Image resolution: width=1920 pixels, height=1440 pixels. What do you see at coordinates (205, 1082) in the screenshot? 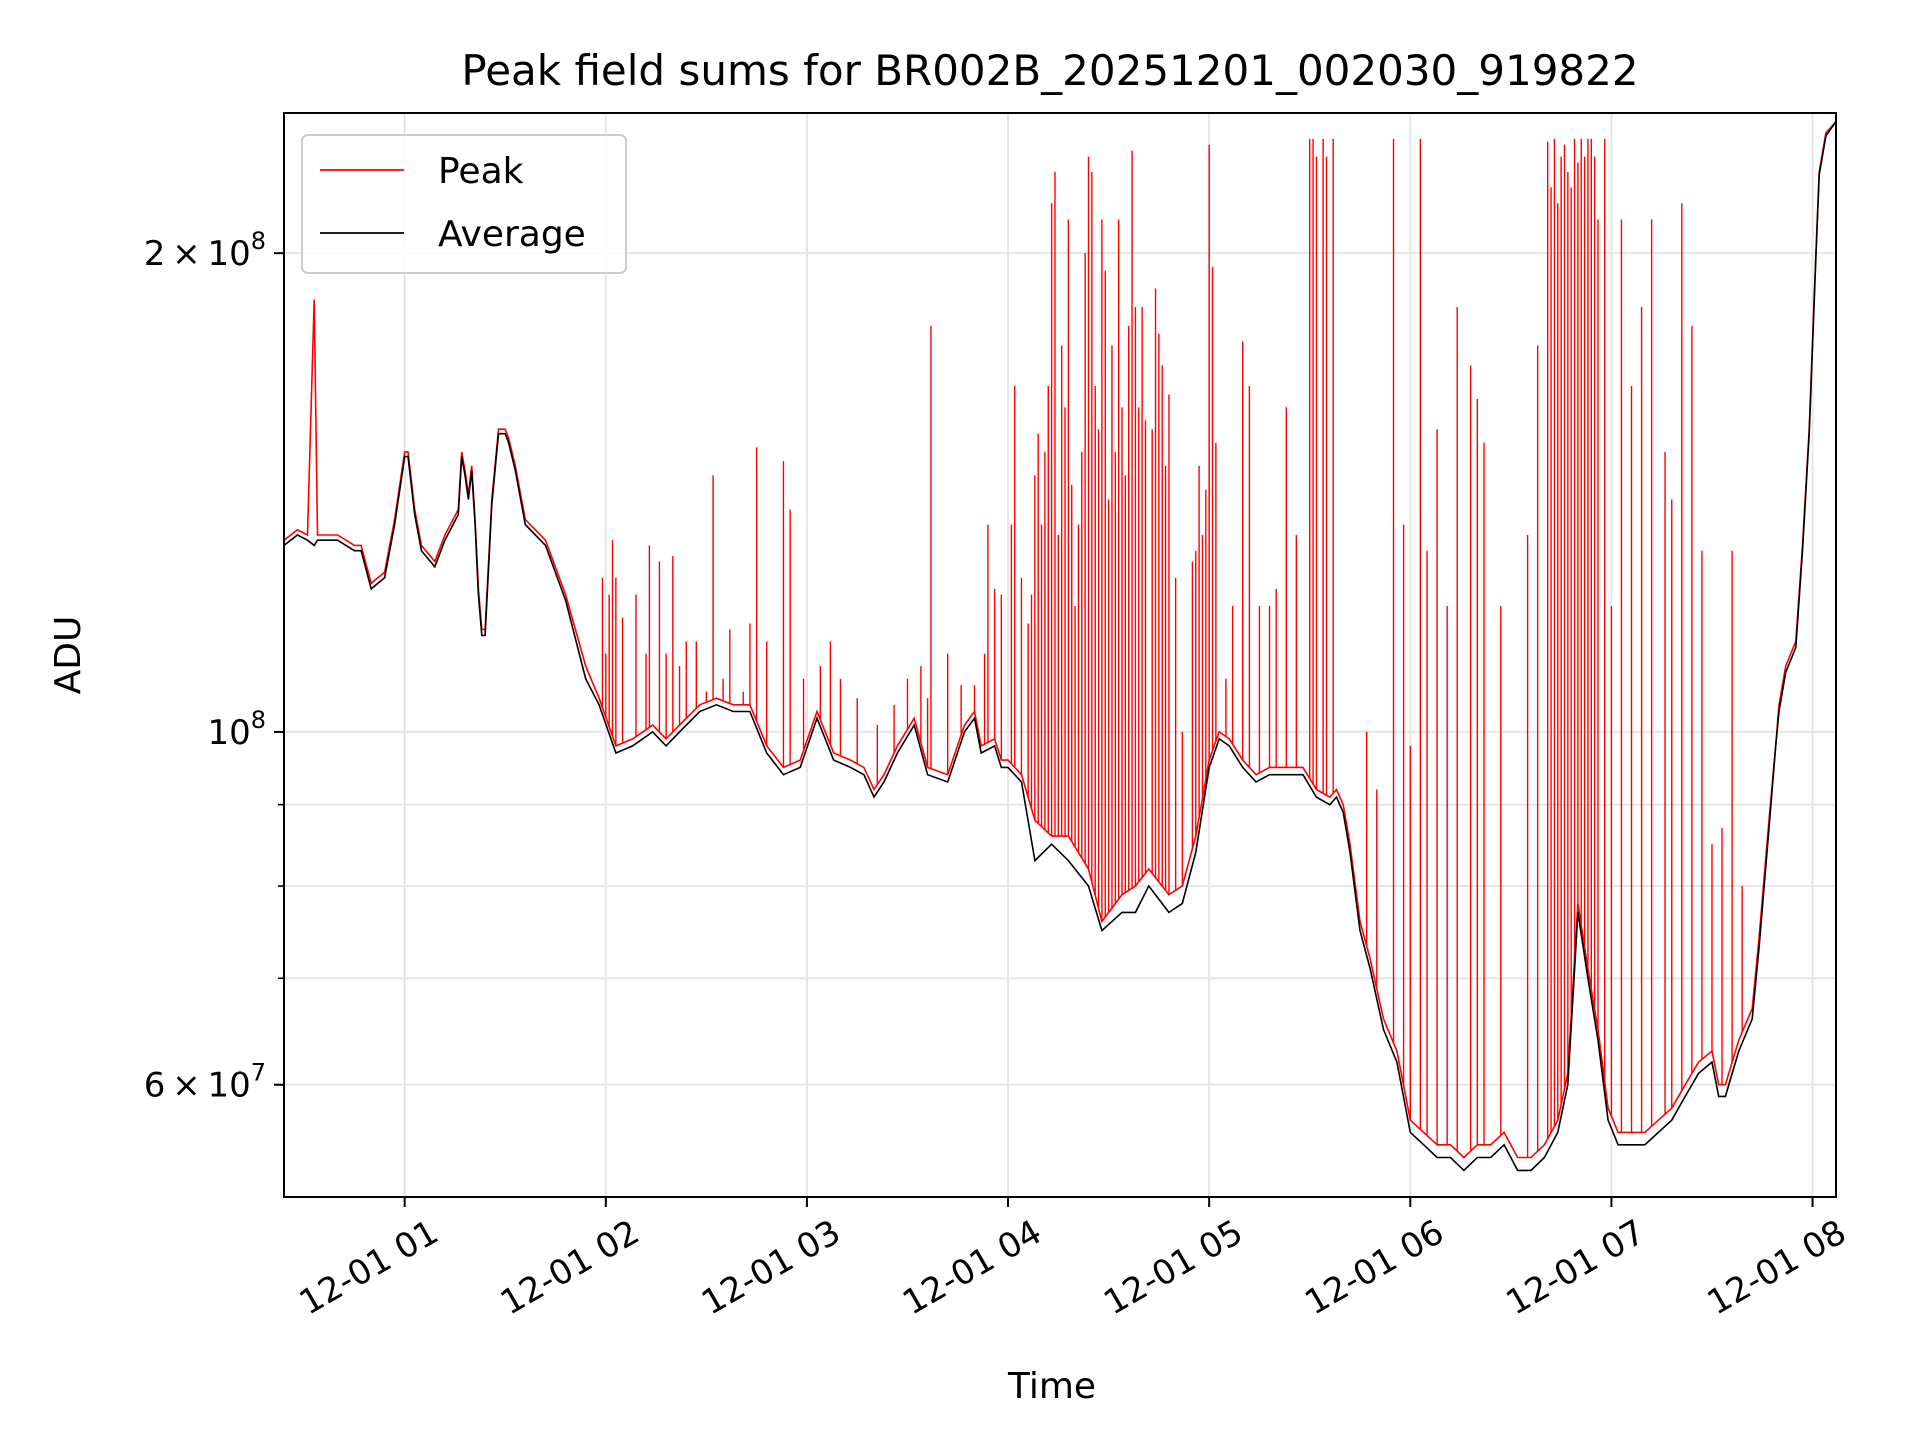
I see `y-tick-label: 6 × 10⁷` at bounding box center [205, 1082].